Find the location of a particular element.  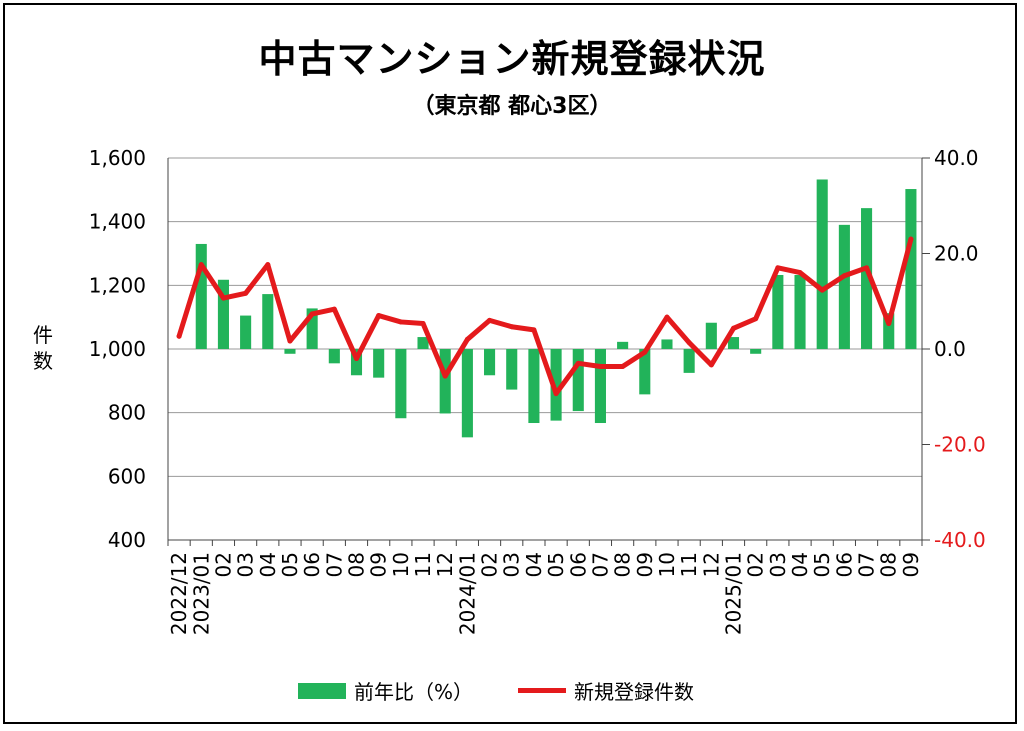

legend-item-line: 新規登録件数 is located at coordinates (606, 690).